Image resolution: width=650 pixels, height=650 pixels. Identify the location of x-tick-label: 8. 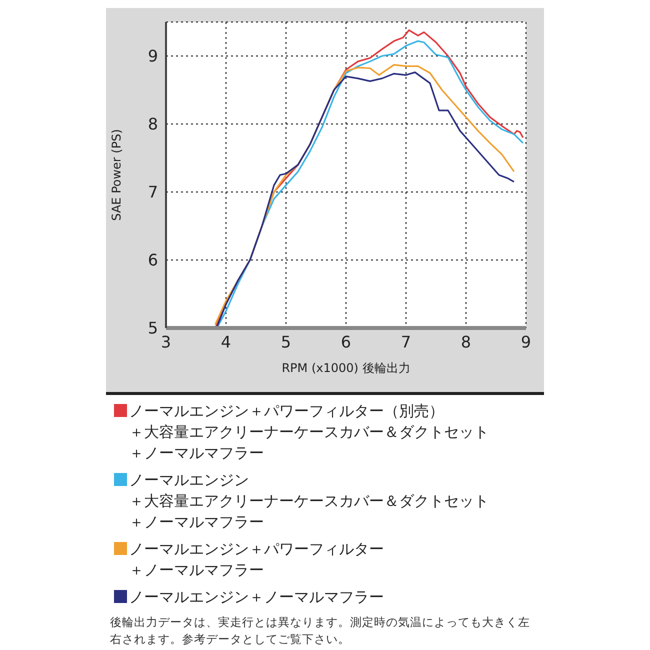
(466, 342).